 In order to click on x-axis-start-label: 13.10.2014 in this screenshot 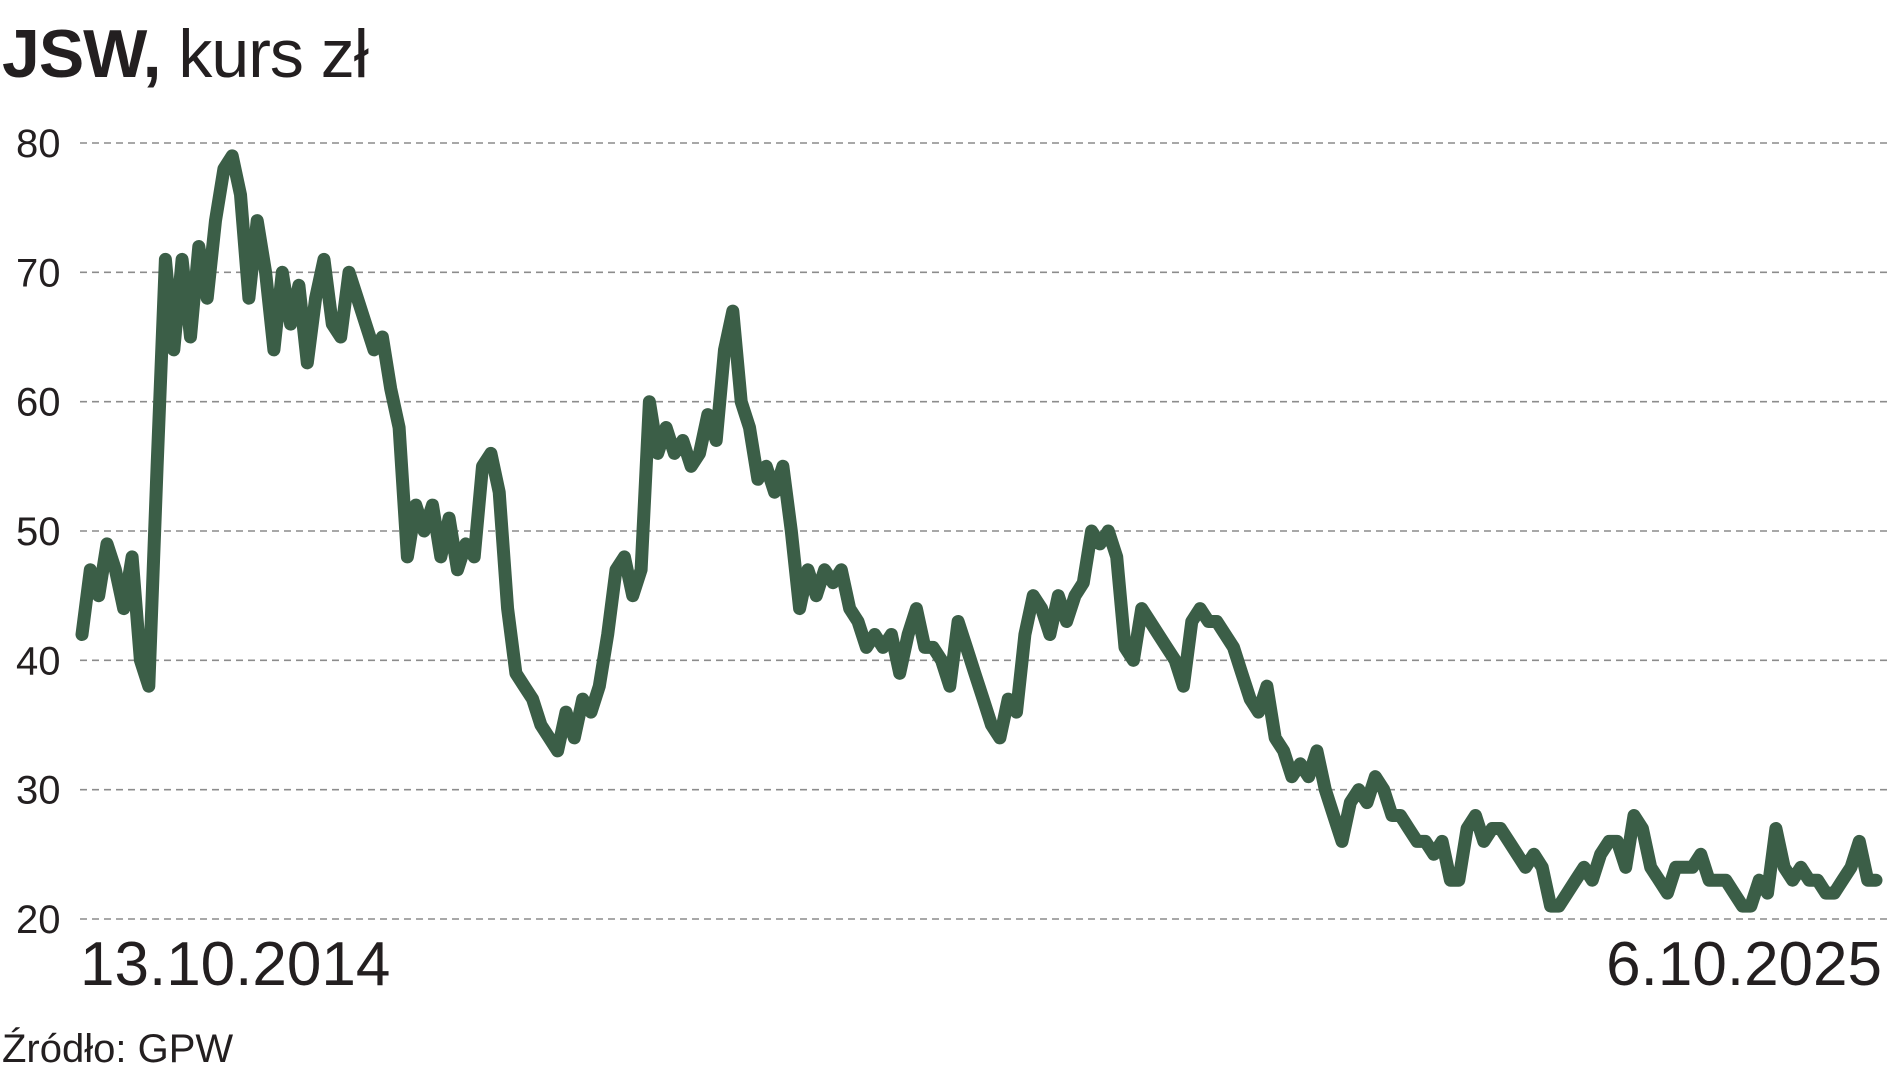, I will do `click(235, 964)`.